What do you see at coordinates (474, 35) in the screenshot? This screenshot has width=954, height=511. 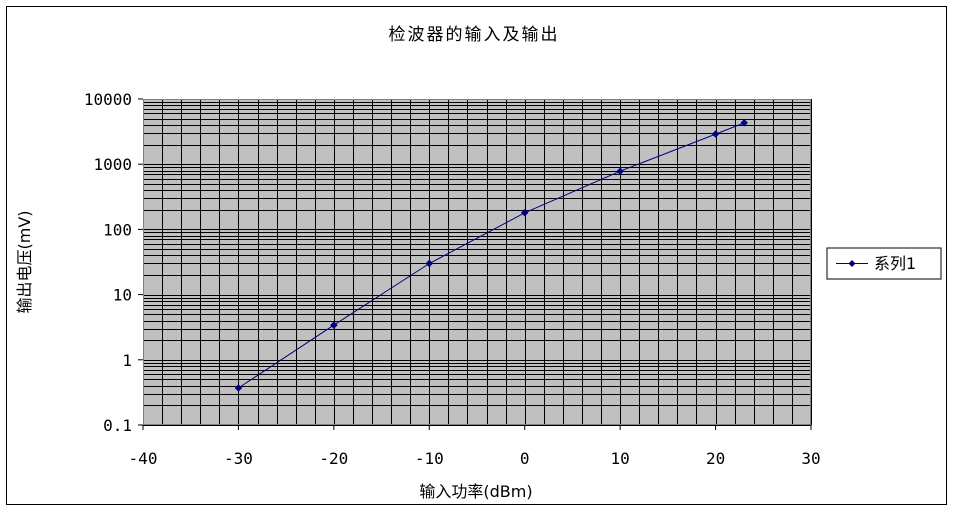 I see `chart-title: 检波器的输入及输出` at bounding box center [474, 35].